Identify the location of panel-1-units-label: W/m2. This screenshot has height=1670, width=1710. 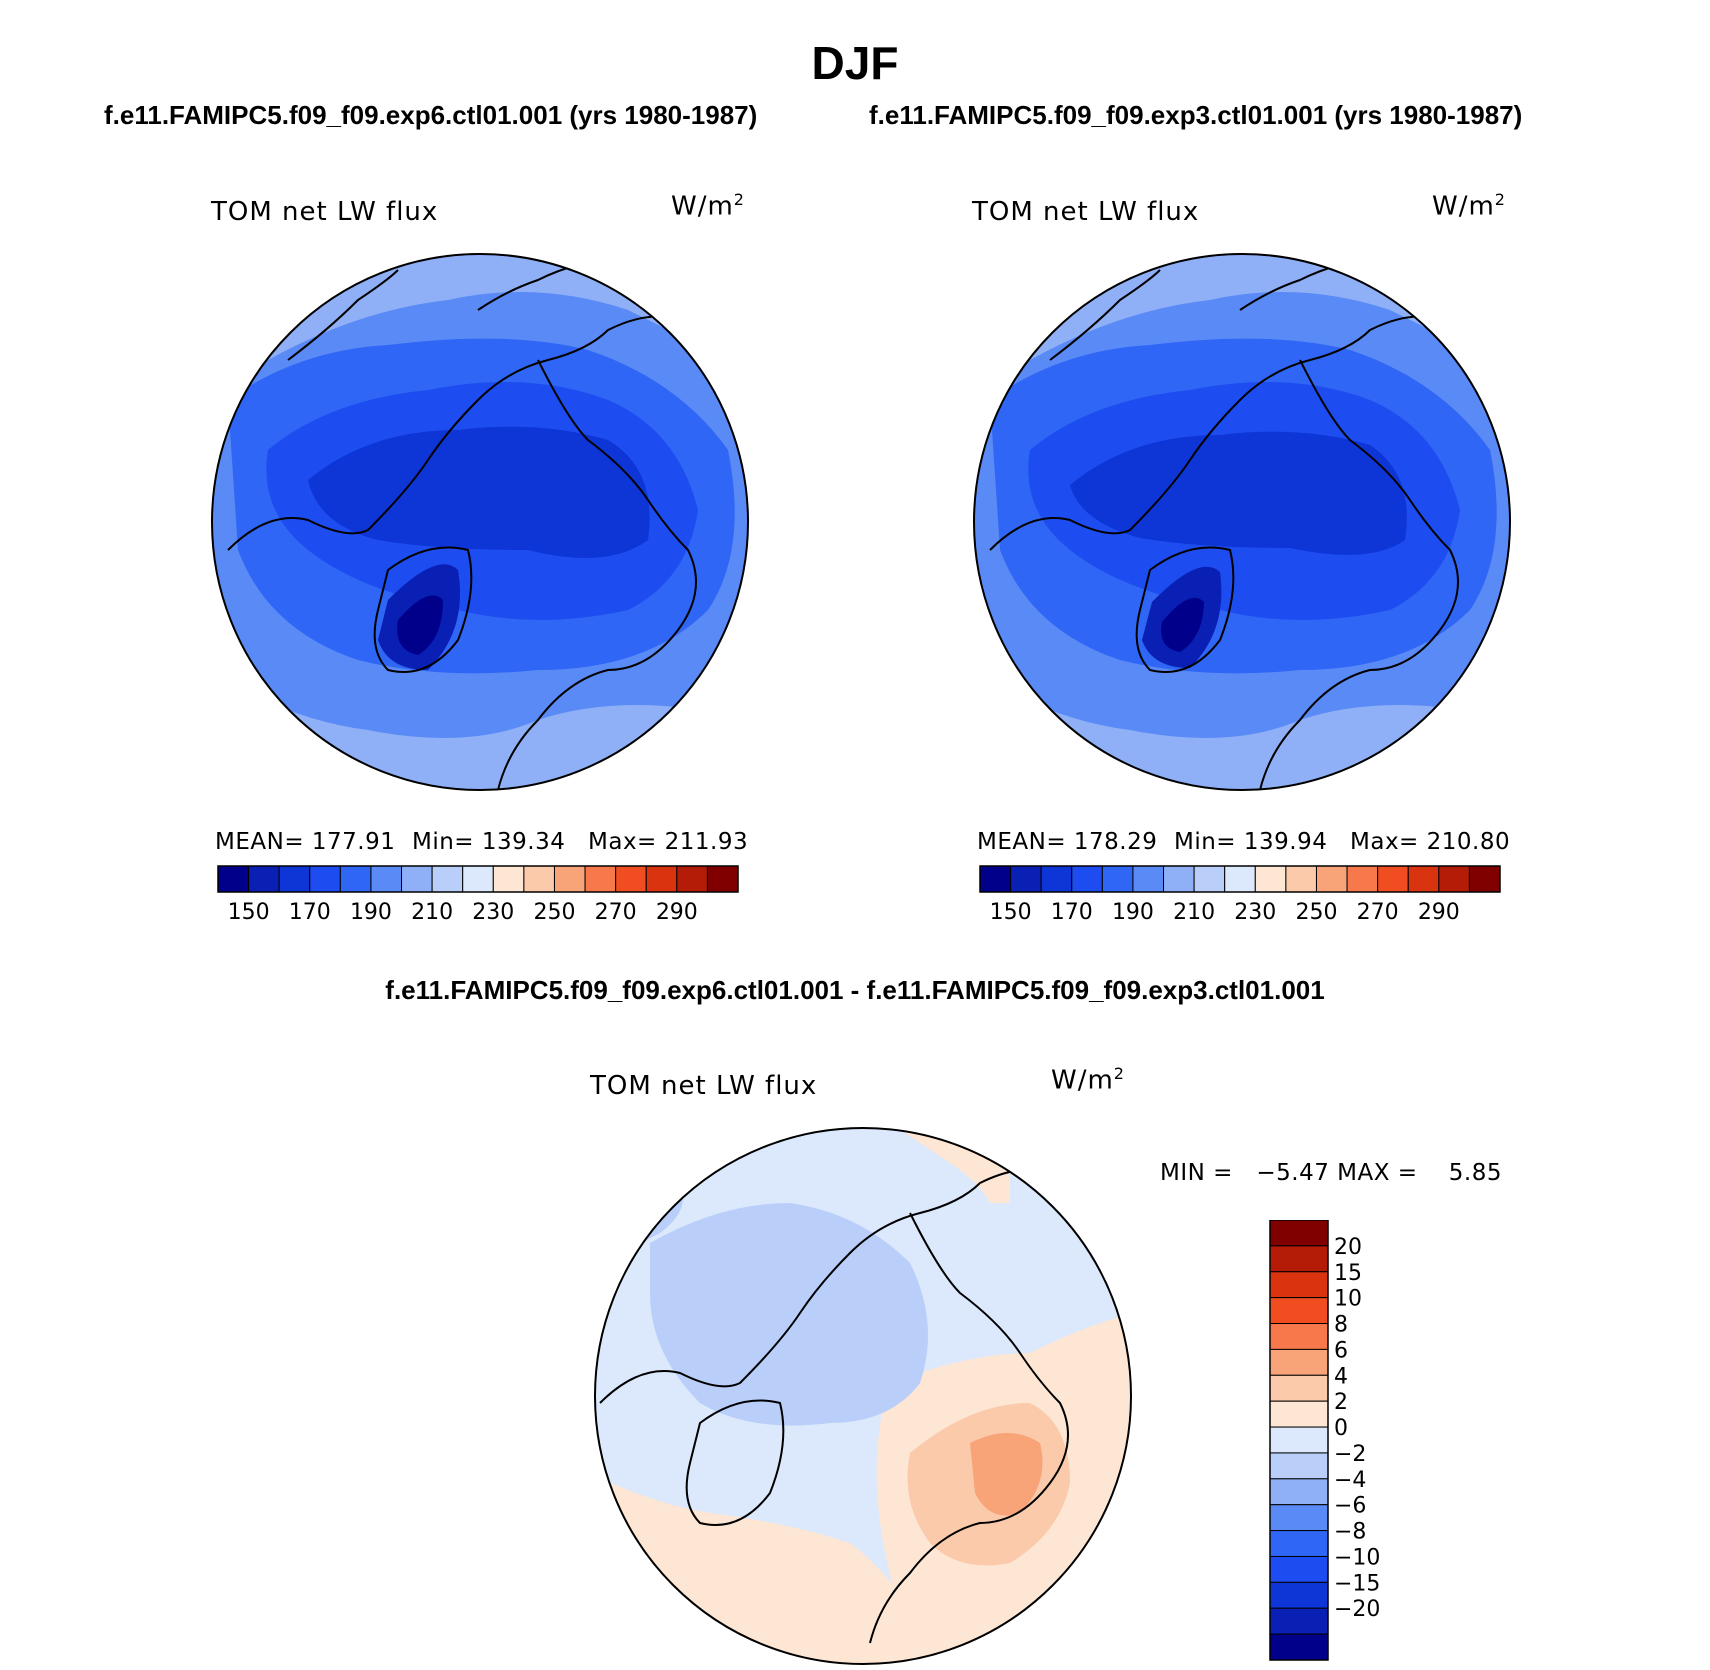
(708, 206).